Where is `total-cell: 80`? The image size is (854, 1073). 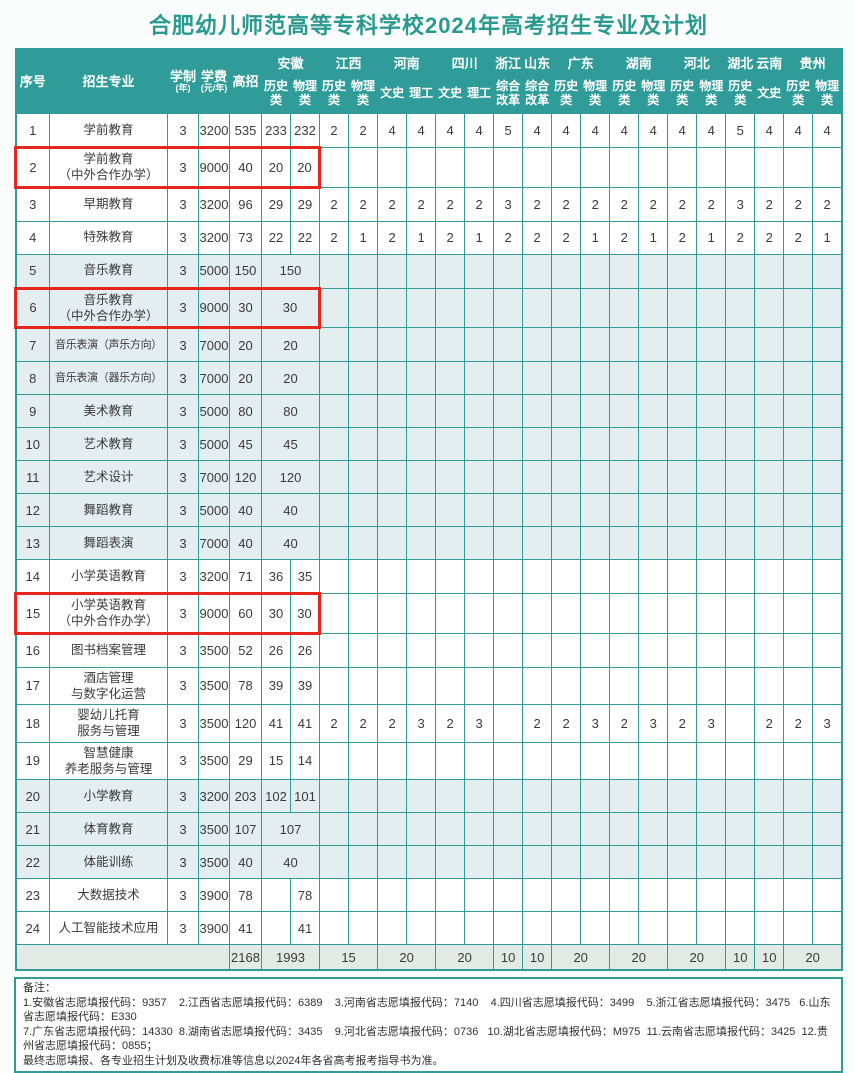 total-cell: 80 is located at coordinates (245, 411).